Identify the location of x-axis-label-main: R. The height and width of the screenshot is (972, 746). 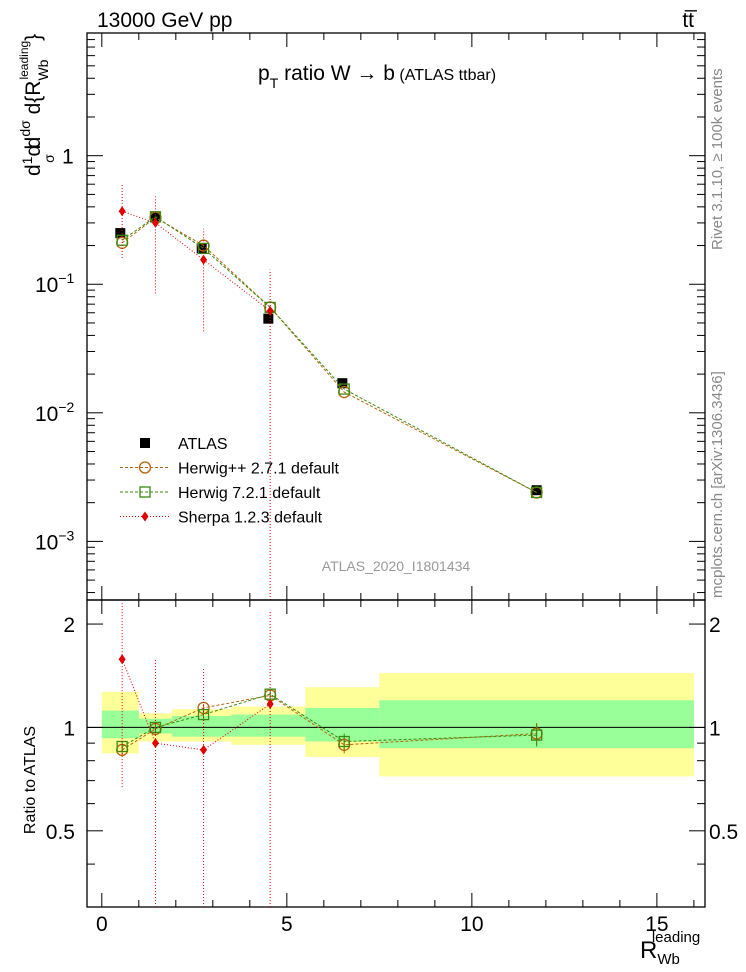
(648, 950).